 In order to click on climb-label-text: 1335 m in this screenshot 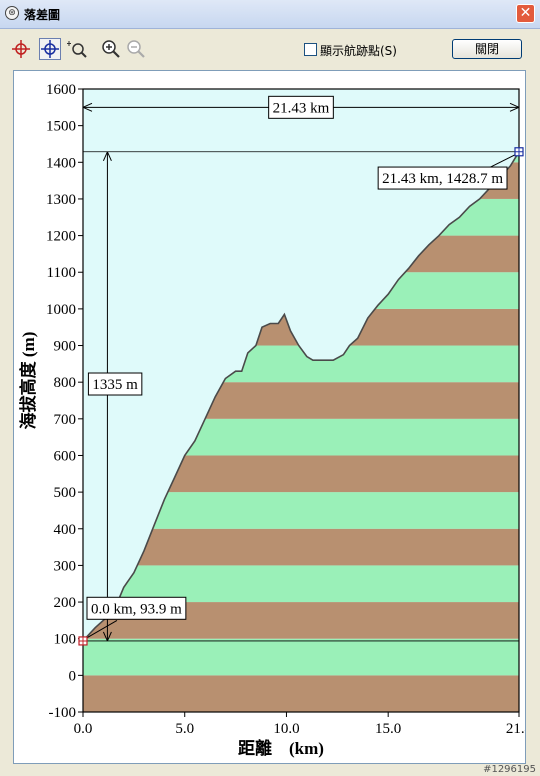, I will do `click(115, 385)`.